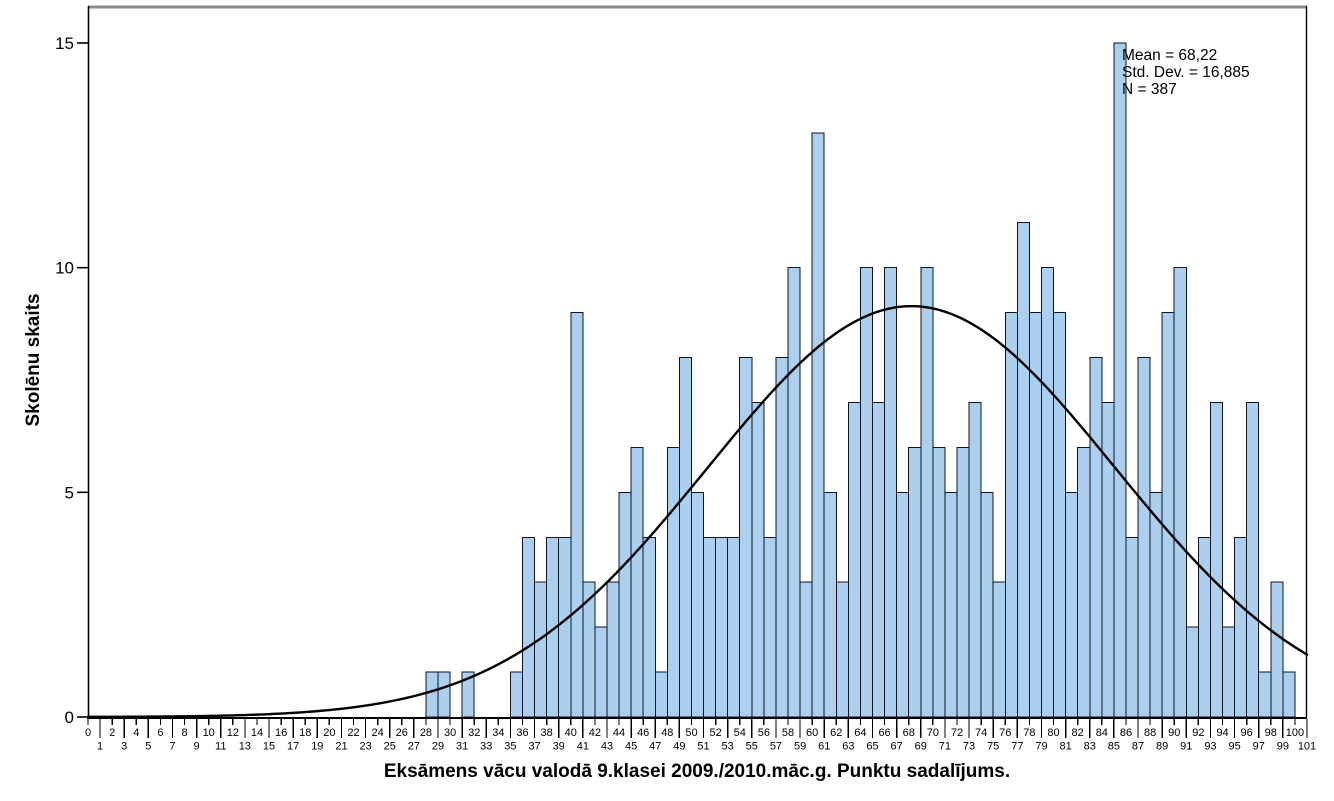  What do you see at coordinates (897, 747) in the screenshot?
I see `x-tick-label-67: 67` at bounding box center [897, 747].